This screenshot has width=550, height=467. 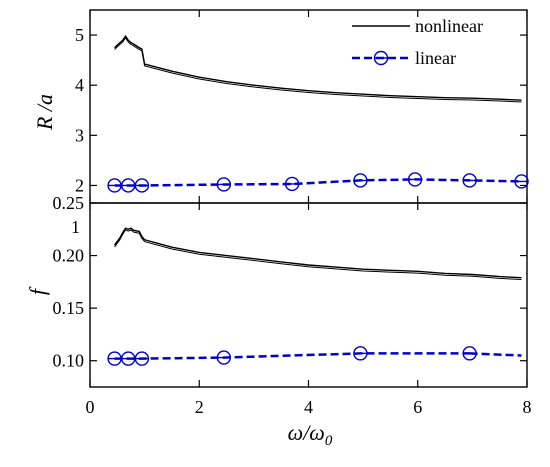 I want to click on legend-linear-label: linear, so click(x=435, y=58).